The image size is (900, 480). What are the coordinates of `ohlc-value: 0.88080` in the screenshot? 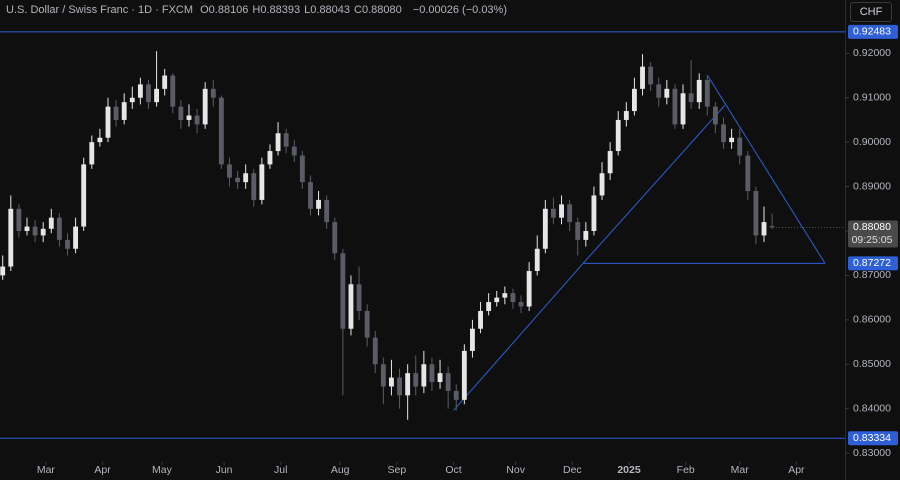 It's located at (381, 10).